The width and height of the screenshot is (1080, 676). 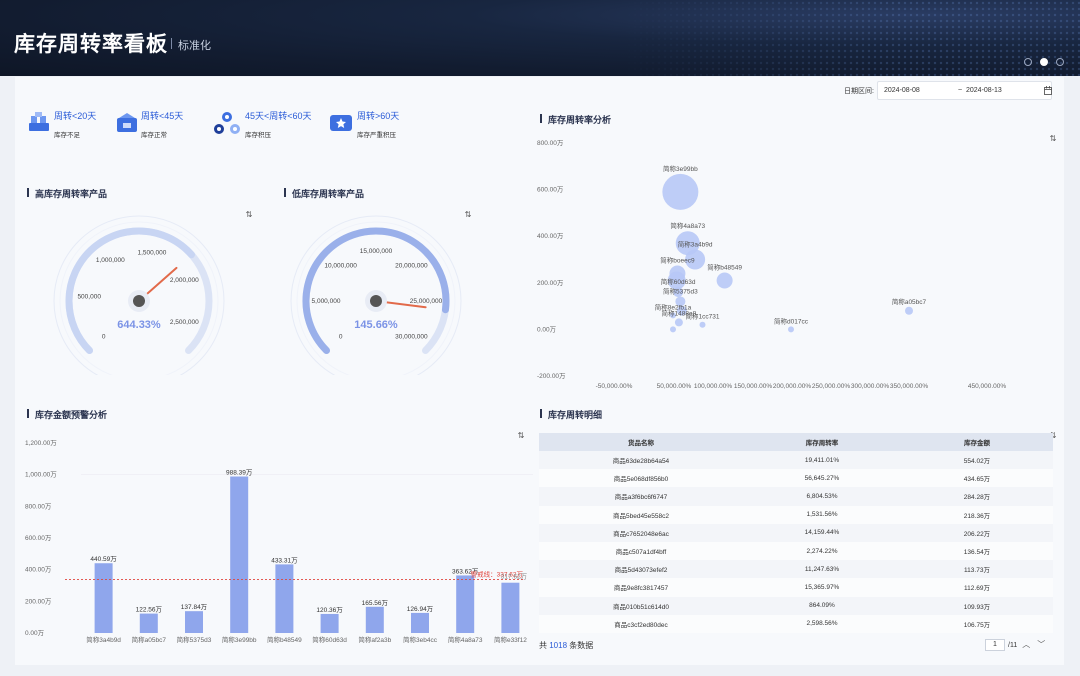 I want to click on scatter-y-tick: 400.00万, so click(x=550, y=236).